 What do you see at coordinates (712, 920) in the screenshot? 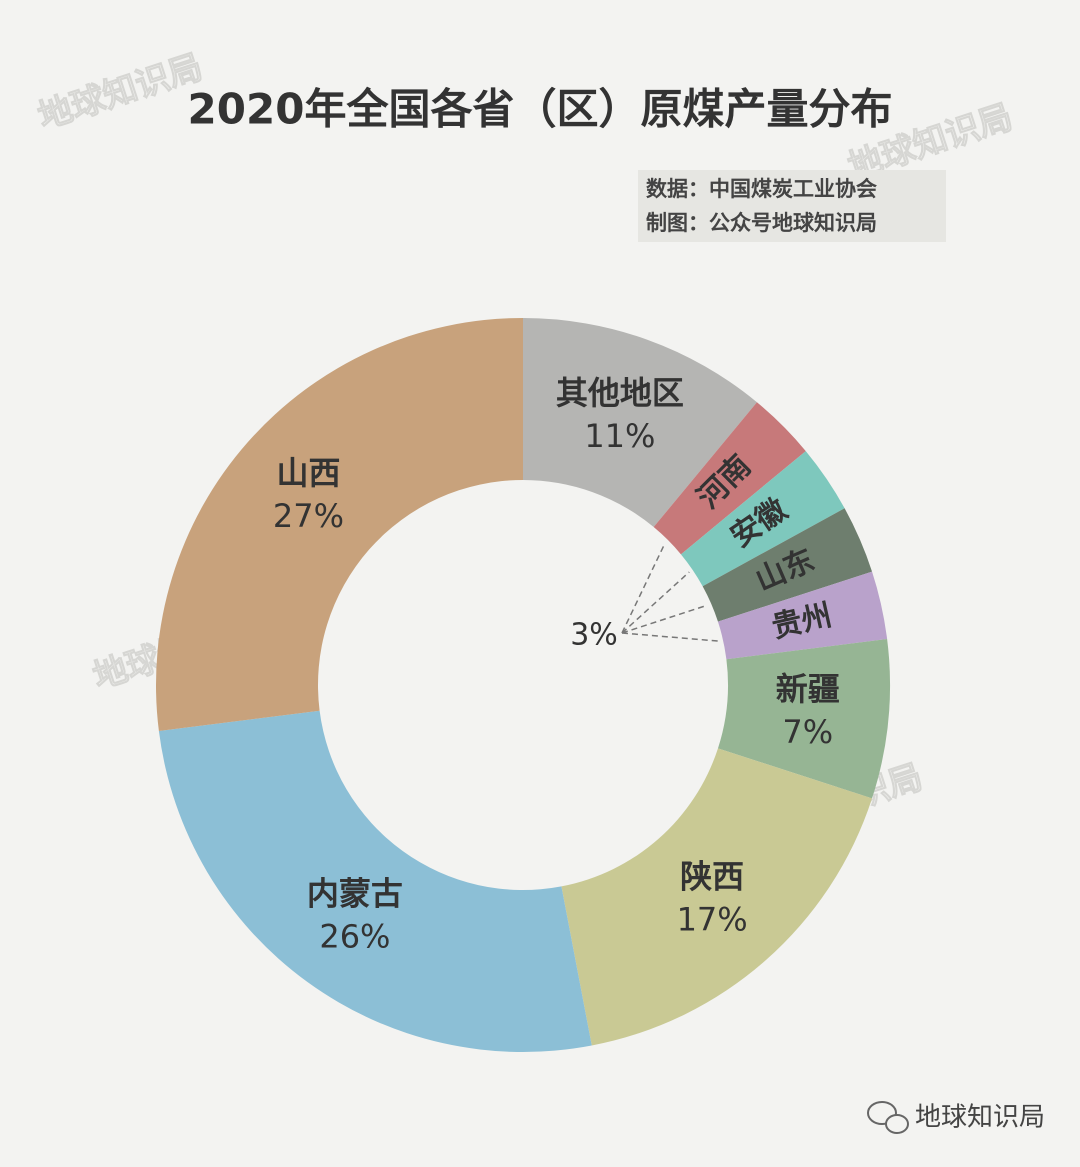
I see `slice-value-label: 17%` at bounding box center [712, 920].